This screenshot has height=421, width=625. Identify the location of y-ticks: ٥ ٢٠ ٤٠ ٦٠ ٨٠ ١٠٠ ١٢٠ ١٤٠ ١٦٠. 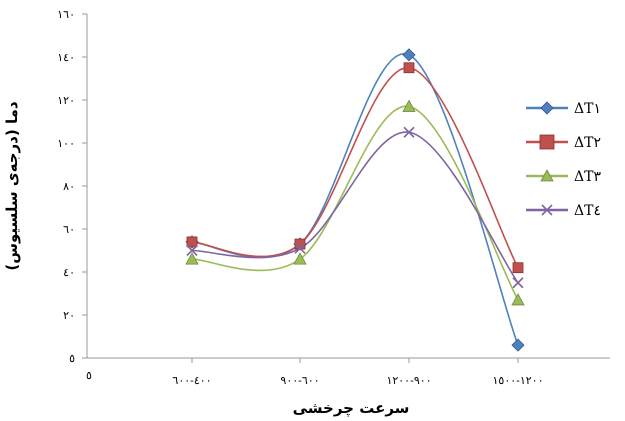
(72, 186).